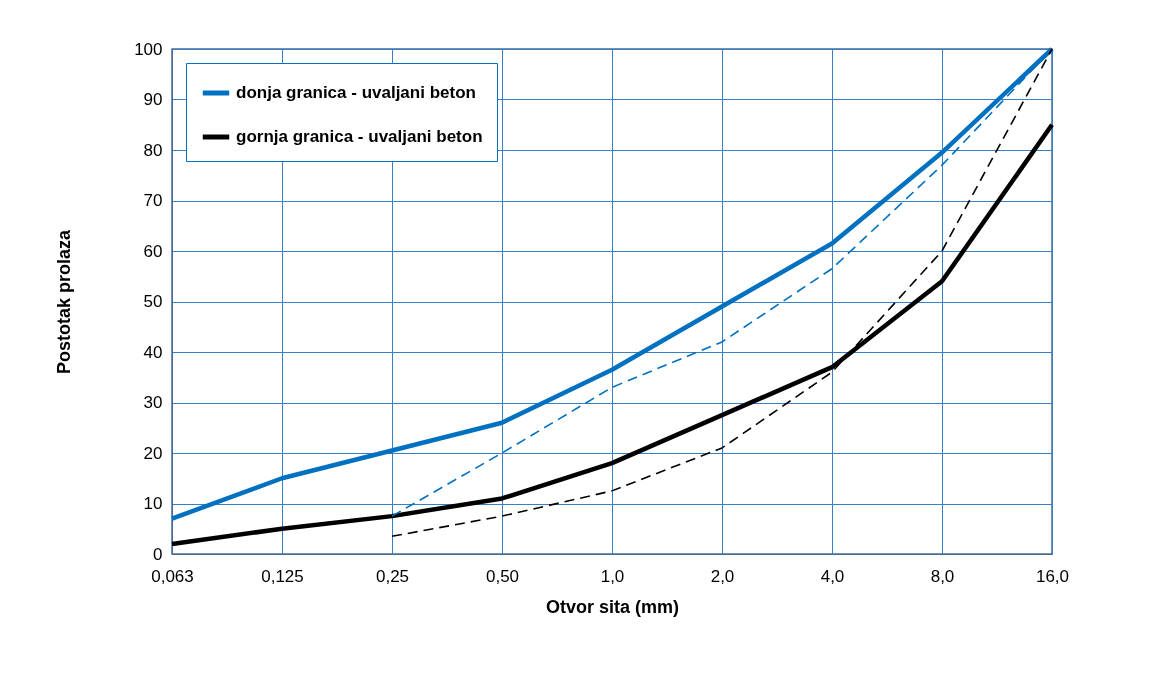 Image resolution: width=1161 pixels, height=685 pixels. I want to click on legend-label: donja granica - uvaljani beton, so click(356, 92).